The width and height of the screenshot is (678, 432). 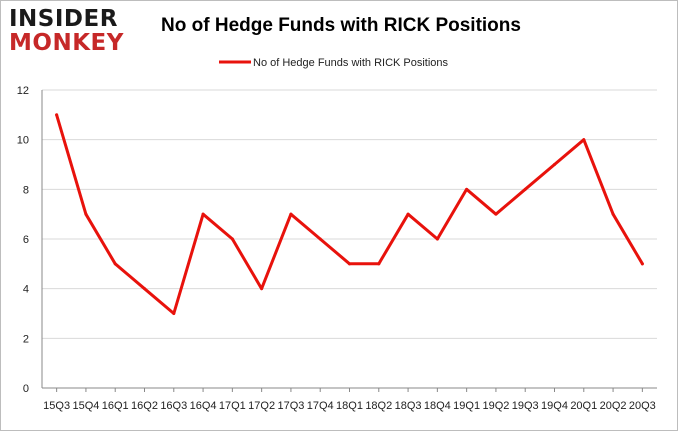 I want to click on x-tick-label: 19Q2, so click(x=495, y=406).